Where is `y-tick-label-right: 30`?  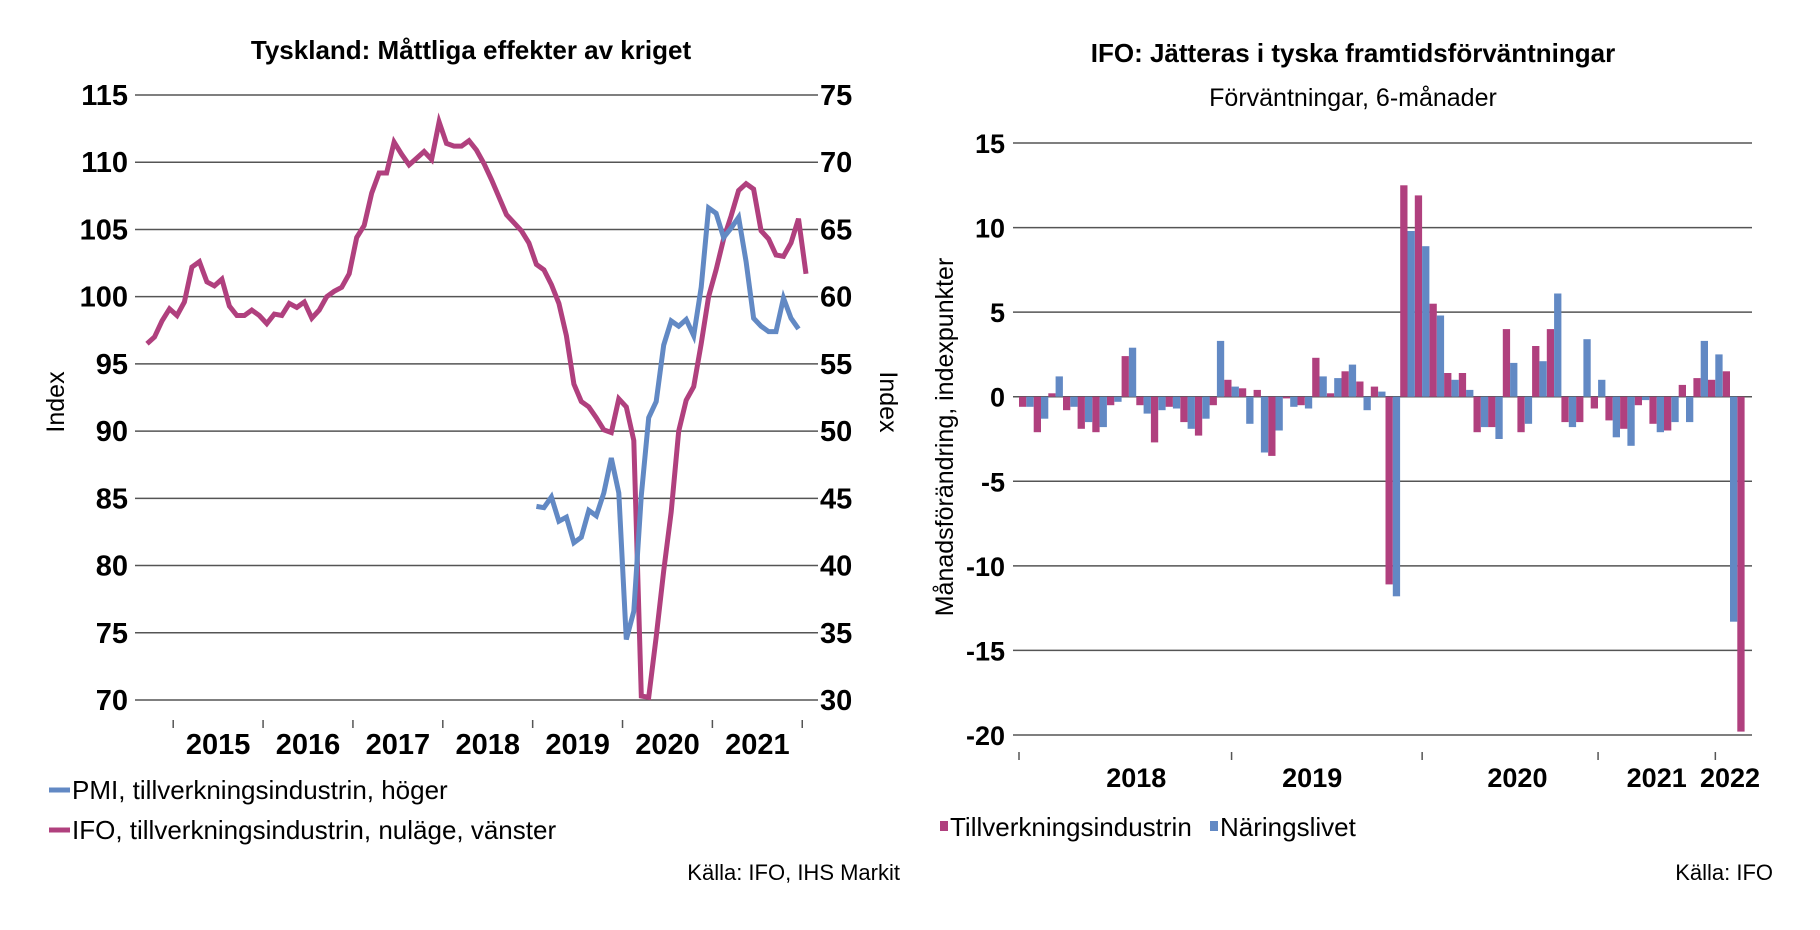 y-tick-label-right: 30 is located at coordinates (836, 701).